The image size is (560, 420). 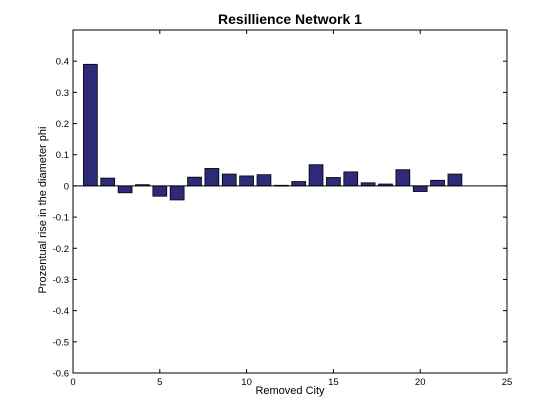 What do you see at coordinates (61, 311) in the screenshot?
I see `y-tick-label: -0.4` at bounding box center [61, 311].